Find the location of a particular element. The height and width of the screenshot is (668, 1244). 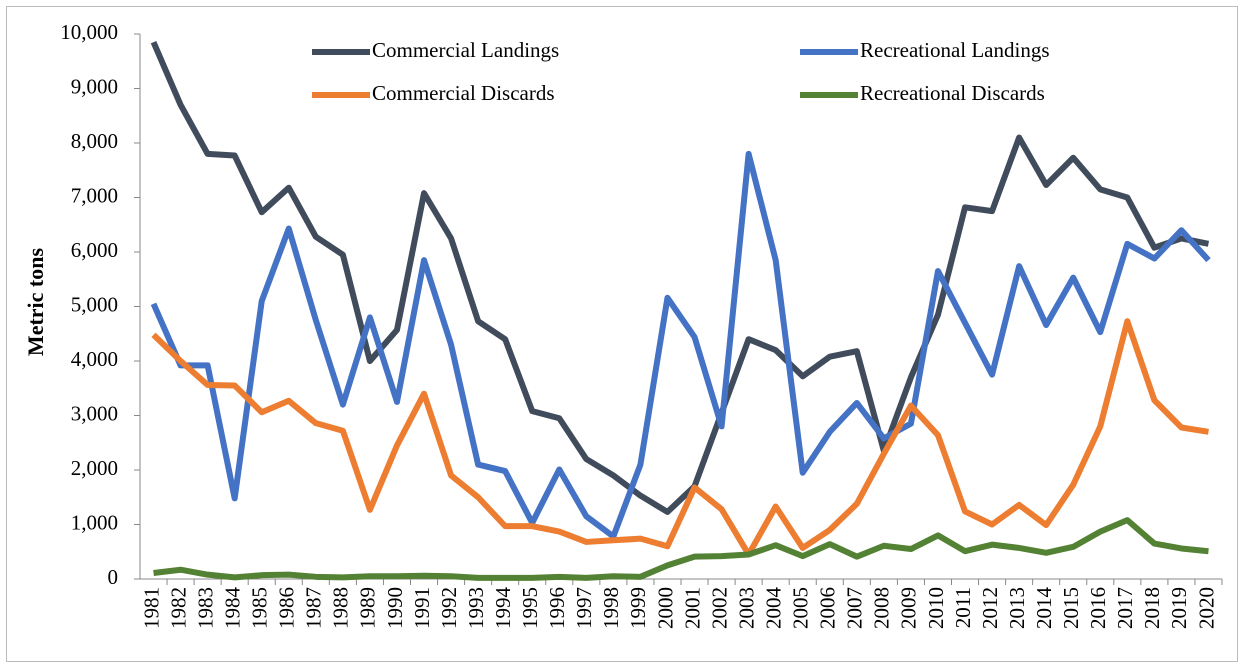

legend-label: Commercial Discards is located at coordinates (463, 93).